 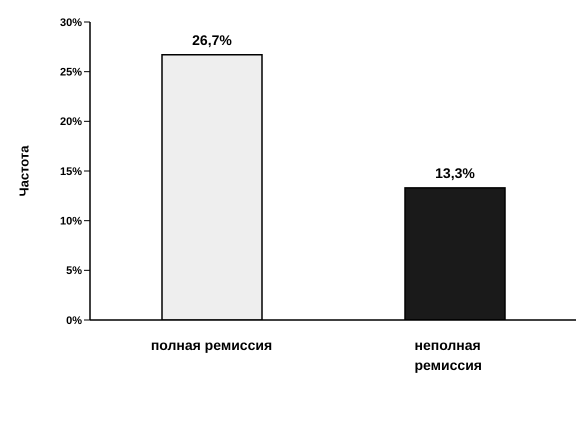 I want to click on y-tick-label: 25%, so click(x=71, y=72).